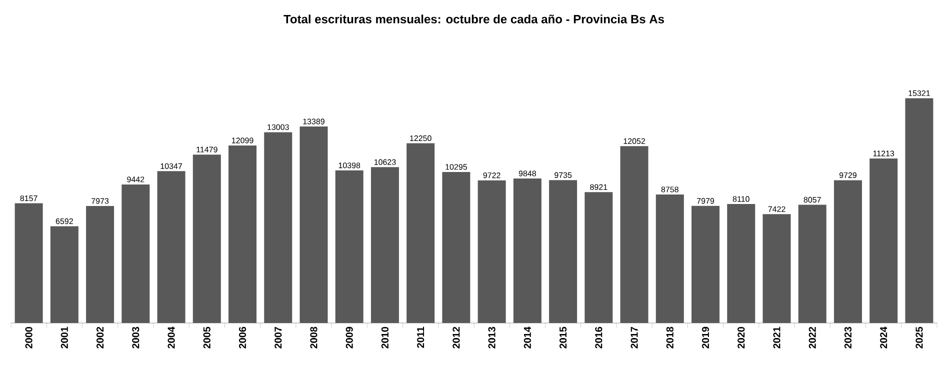 This screenshot has height=383, width=948. Describe the element at coordinates (563, 175) in the screenshot. I see `data-label: 9735` at that location.